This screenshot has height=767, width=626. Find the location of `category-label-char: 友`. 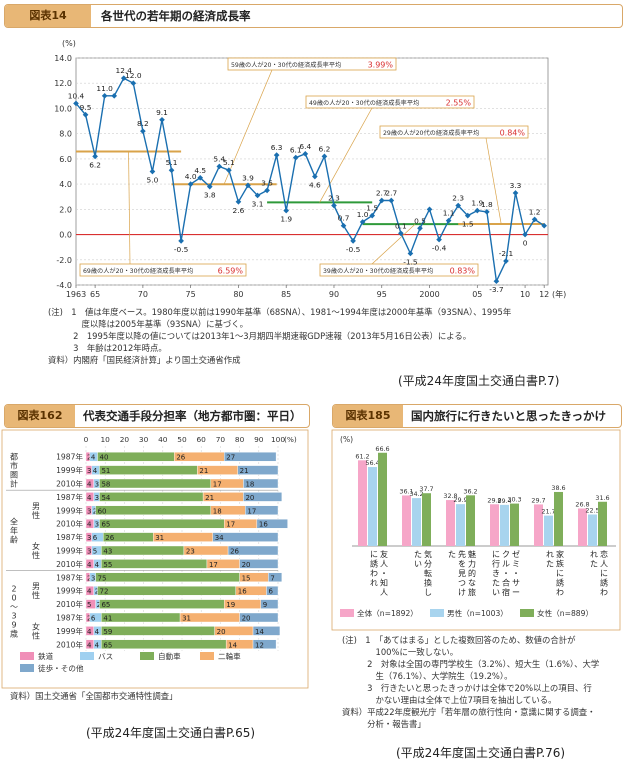

category-label-char: 友 is located at coordinates (384, 554).